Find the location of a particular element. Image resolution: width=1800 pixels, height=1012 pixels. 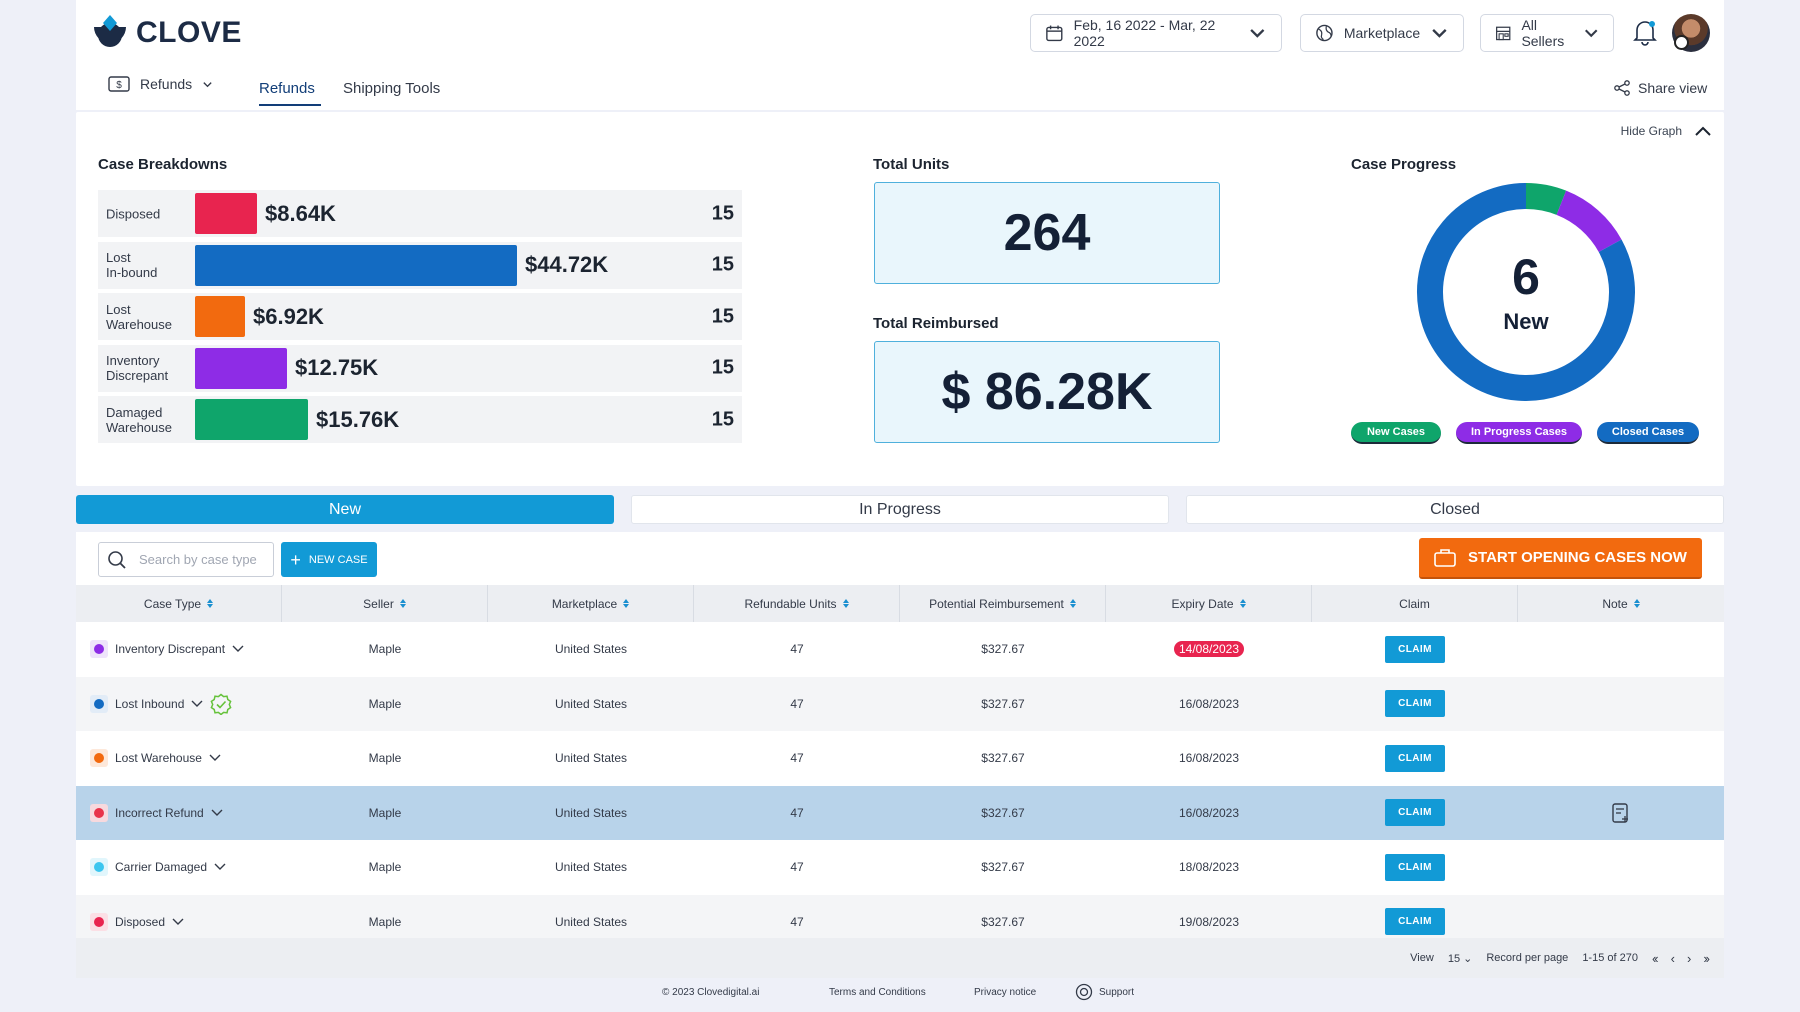

column-header: Seller is located at coordinates (385, 603).